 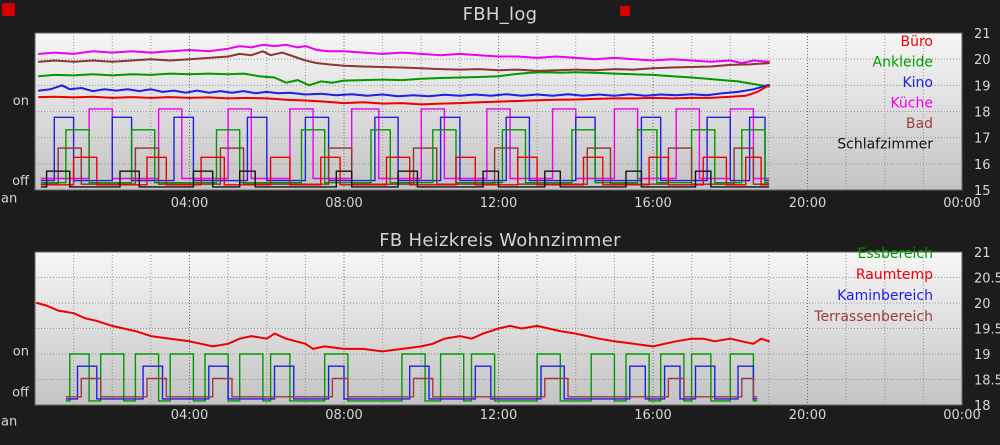 I want to click on y-tick-label: 17, so click(x=982, y=139).